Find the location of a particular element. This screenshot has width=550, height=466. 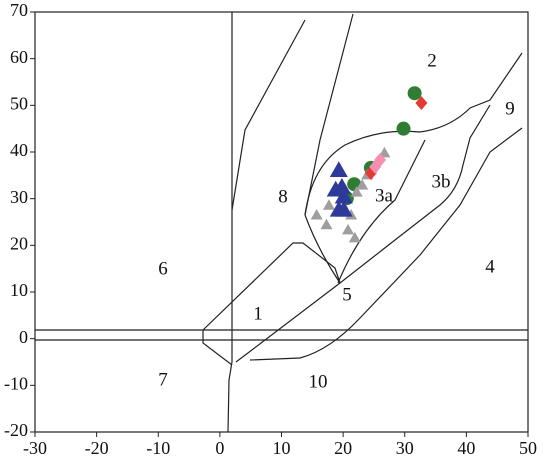

x-tick-label: -10 is located at coordinates (158, 448).